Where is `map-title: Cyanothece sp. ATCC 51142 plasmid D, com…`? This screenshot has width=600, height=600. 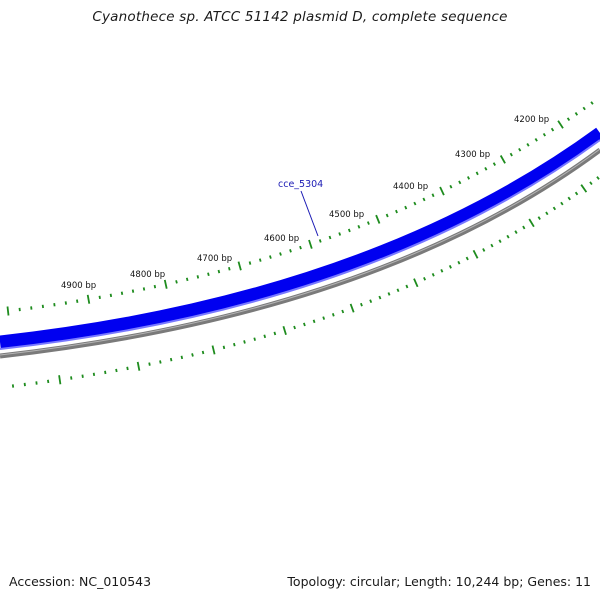
map-title: Cyanothece sp. ATCC 51142 plasmid D, com… is located at coordinates (300, 17).